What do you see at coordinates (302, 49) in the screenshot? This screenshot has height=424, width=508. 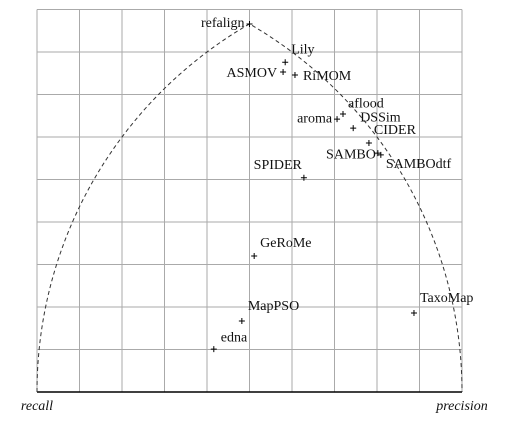 I see `point-label: Lily` at bounding box center [302, 49].